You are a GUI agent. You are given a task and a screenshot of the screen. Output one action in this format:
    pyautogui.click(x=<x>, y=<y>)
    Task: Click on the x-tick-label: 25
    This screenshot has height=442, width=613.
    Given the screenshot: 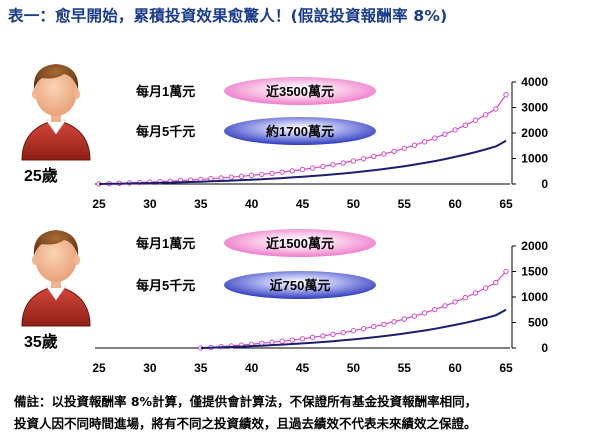 What is the action you would take?
    pyautogui.click(x=99, y=204)
    